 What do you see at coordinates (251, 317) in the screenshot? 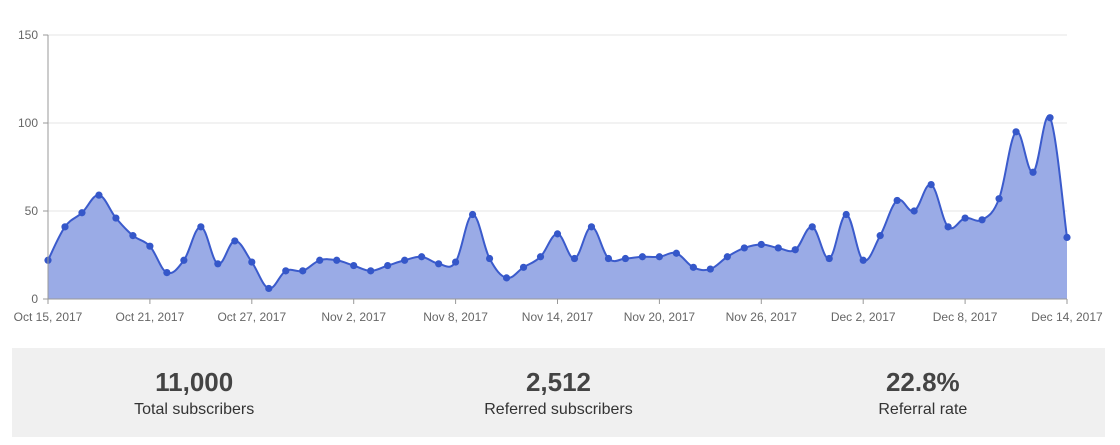
I see `x-tick-label: Oct 27, 2017` at bounding box center [251, 317].